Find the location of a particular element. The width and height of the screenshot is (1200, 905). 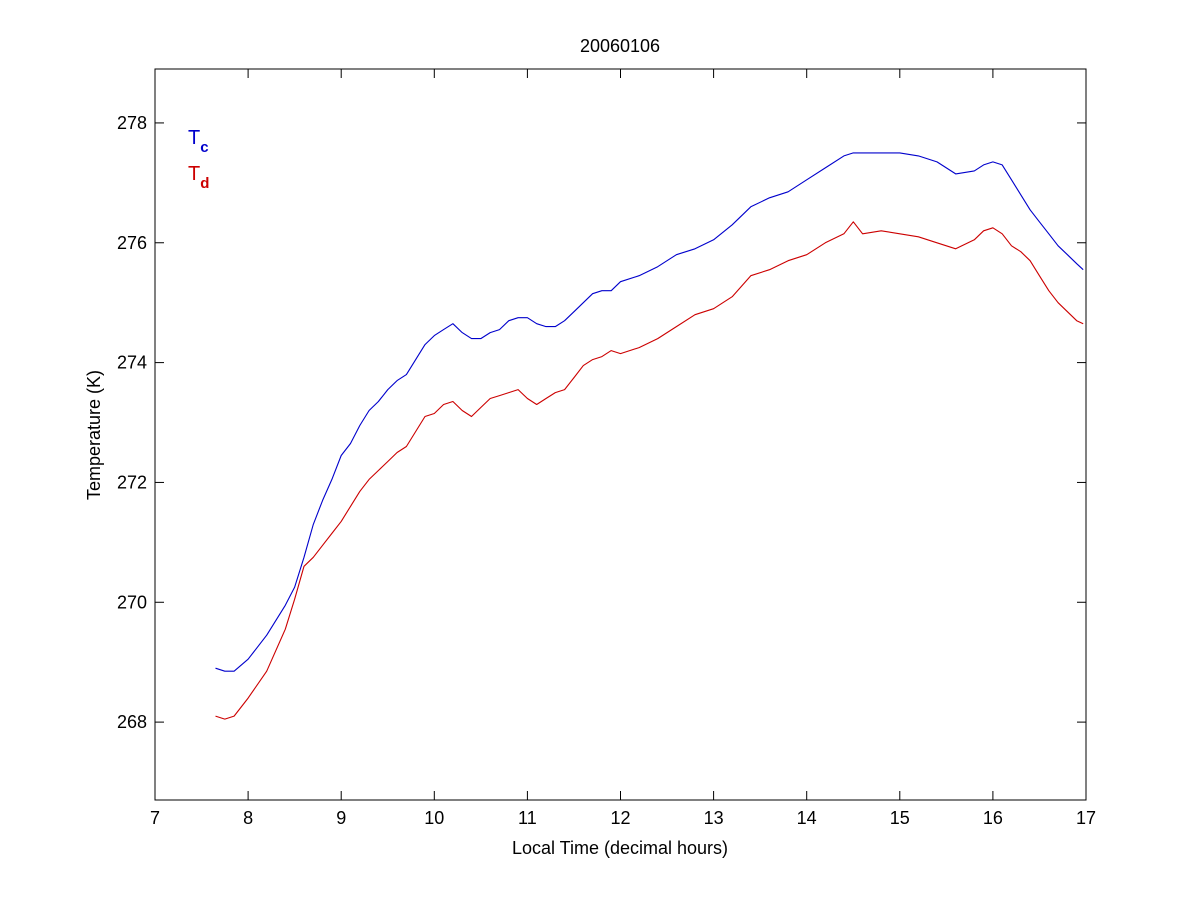

y-tick-label: 268 is located at coordinates (132, 722).